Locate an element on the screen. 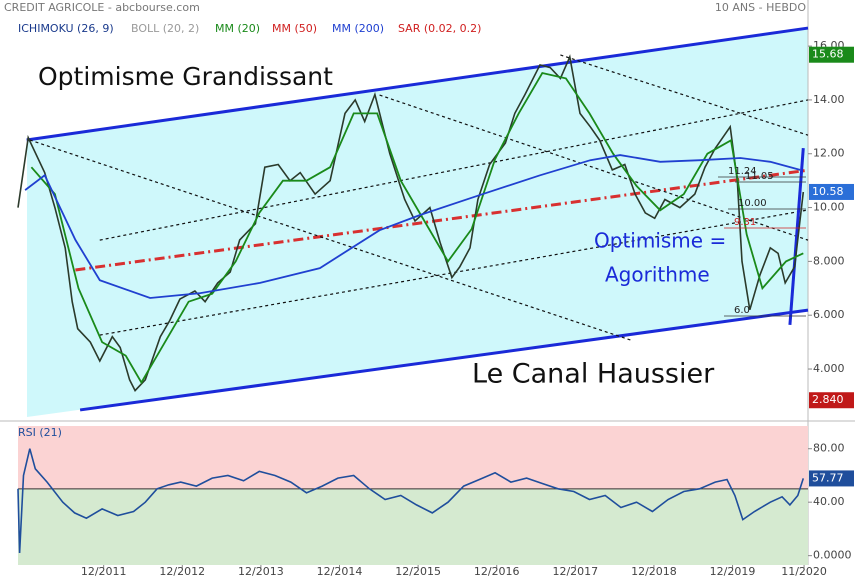 Image resolution: width=855 pixels, height=580 pixels. x-tick-label: 12/2015 is located at coordinates (418, 571).